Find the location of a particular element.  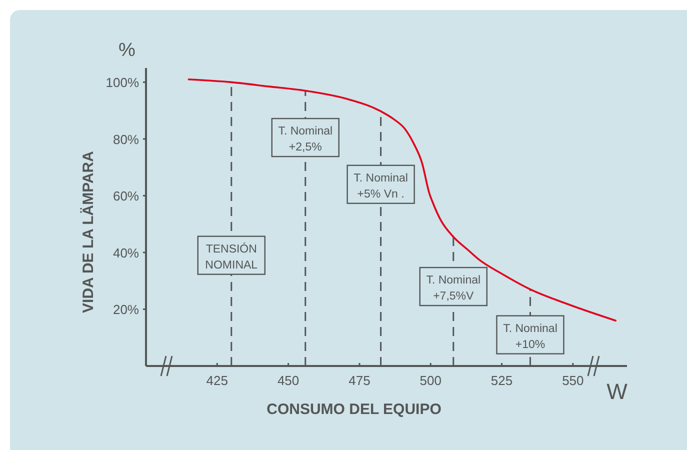

x-tick-label: 525 is located at coordinates (501, 380).